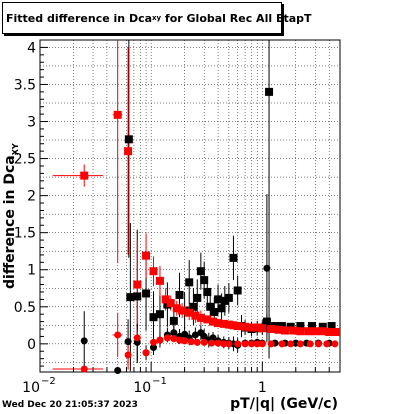  What do you see at coordinates (25, 234) in the screenshot?
I see `y-tick-label: 1.5` at bounding box center [25, 234].